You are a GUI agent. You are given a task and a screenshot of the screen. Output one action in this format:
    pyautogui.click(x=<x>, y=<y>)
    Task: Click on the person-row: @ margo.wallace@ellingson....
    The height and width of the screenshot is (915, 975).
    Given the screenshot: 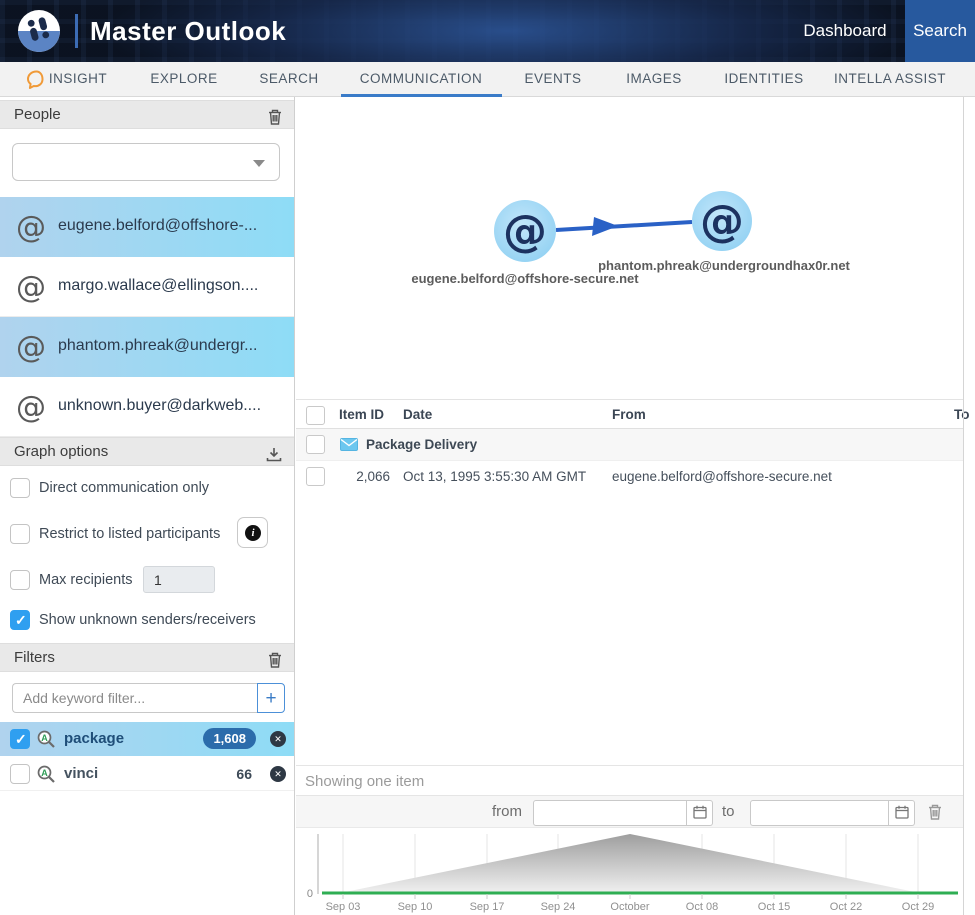 What is the action you would take?
    pyautogui.click(x=147, y=287)
    